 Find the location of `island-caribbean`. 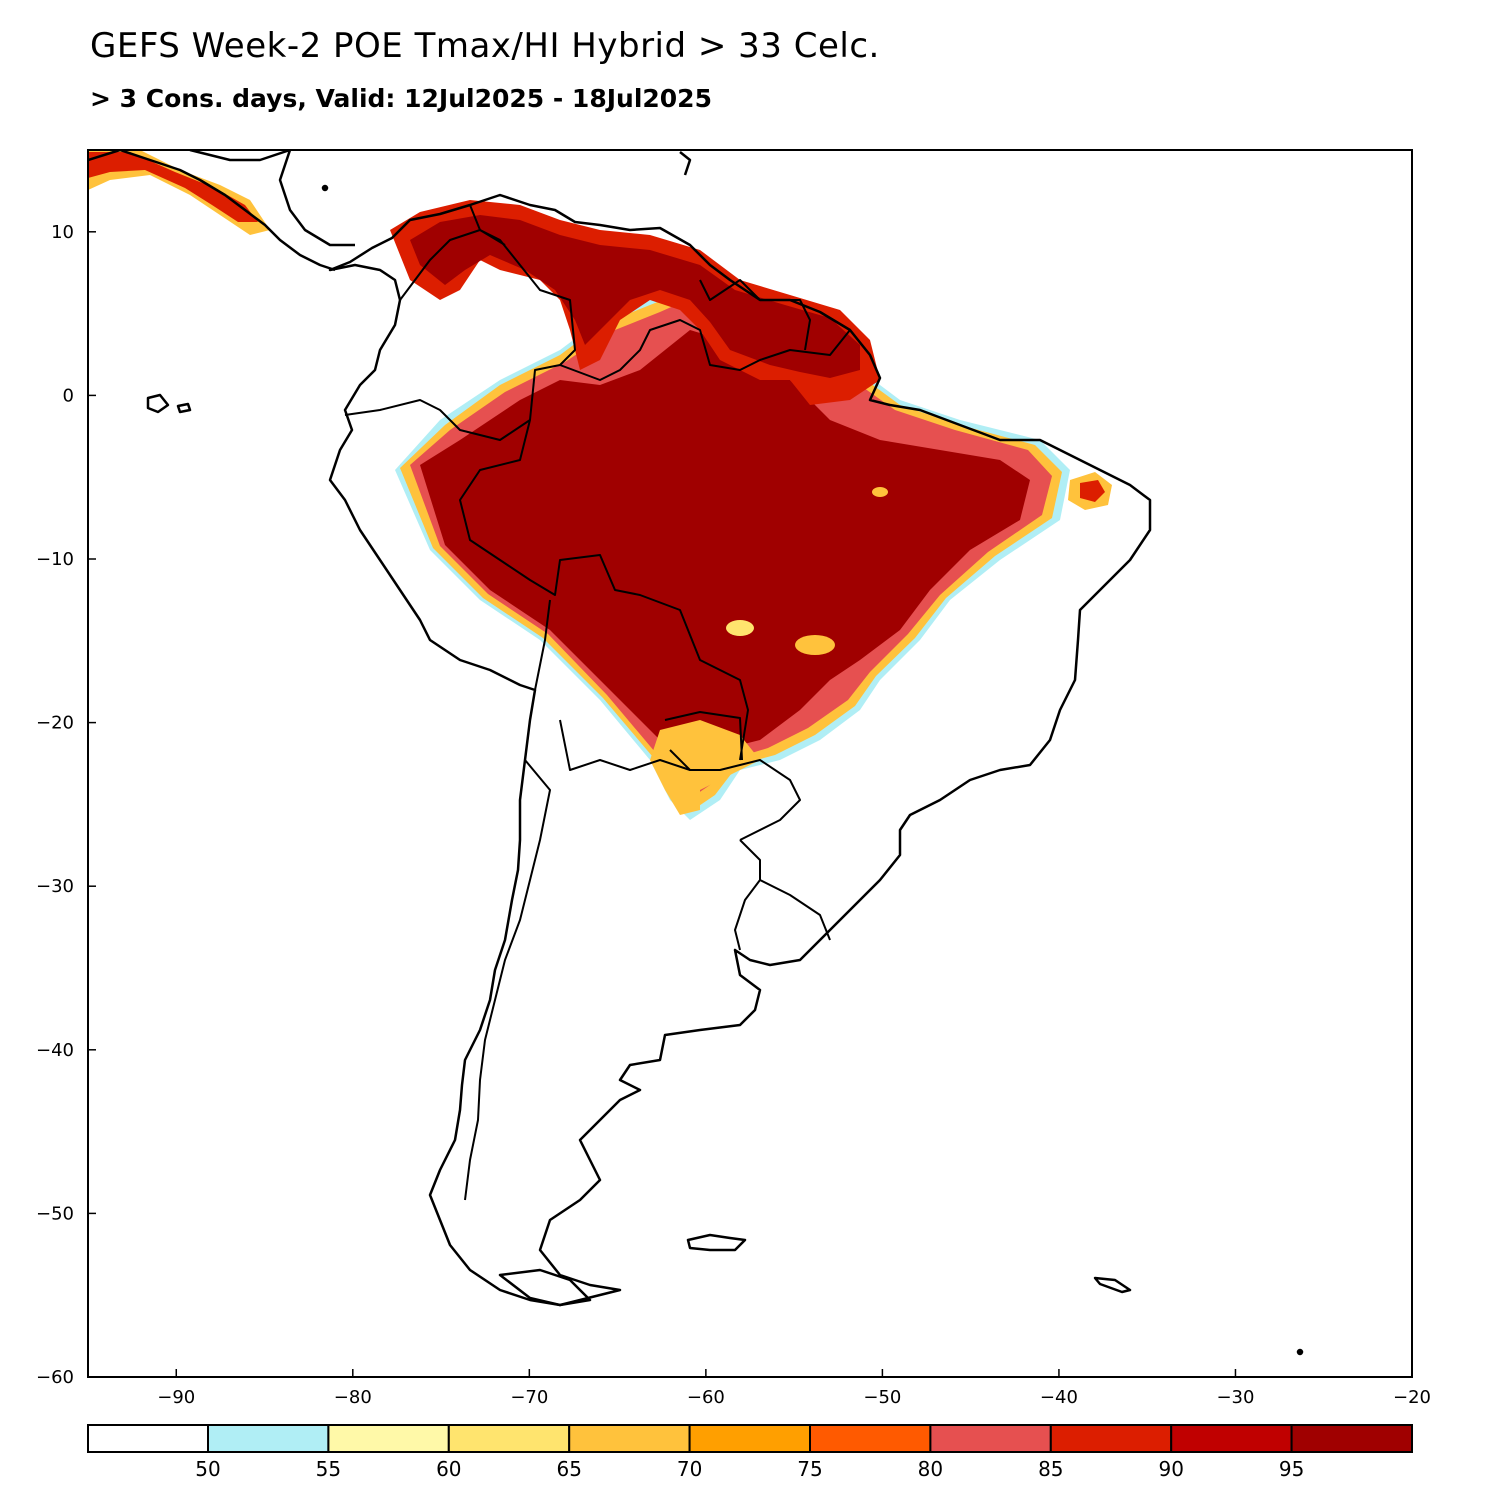

island-caribbean is located at coordinates (685, 163).